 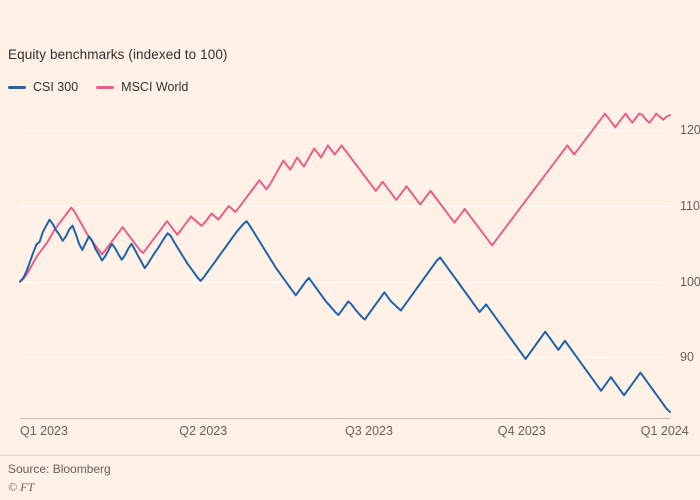 I want to click on x-tick-2: Q3 2023, so click(x=369, y=431).